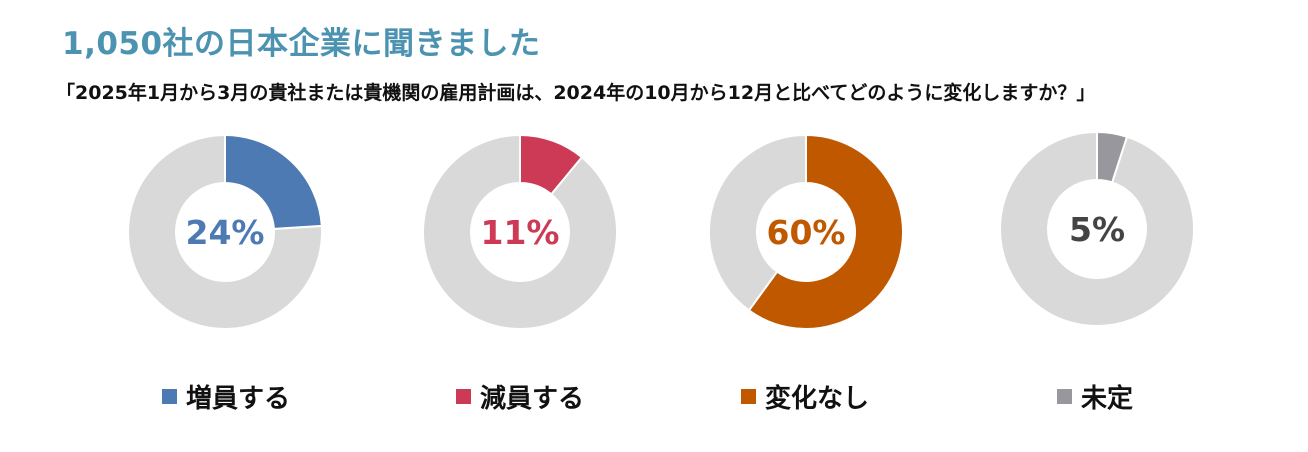  I want to click on legend-item: 減員する, so click(520, 396).